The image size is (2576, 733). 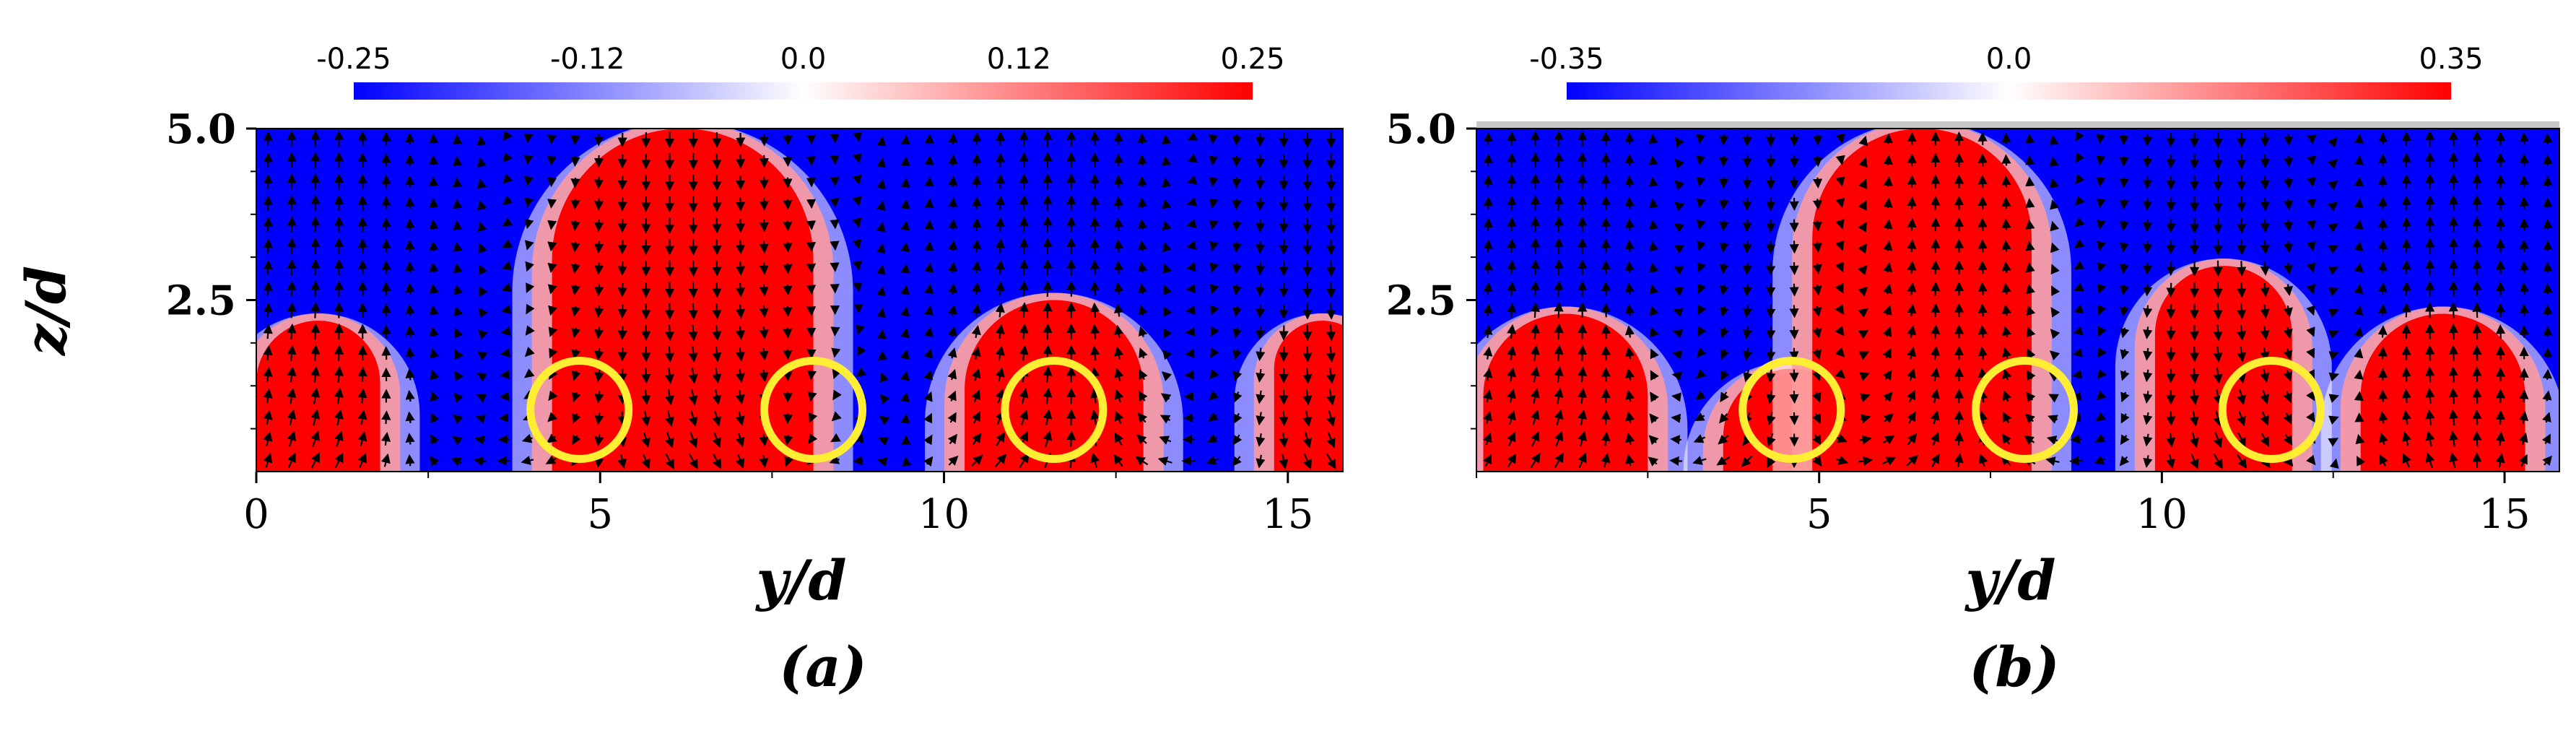 I want to click on positive-region, so click(x=1308, y=396).